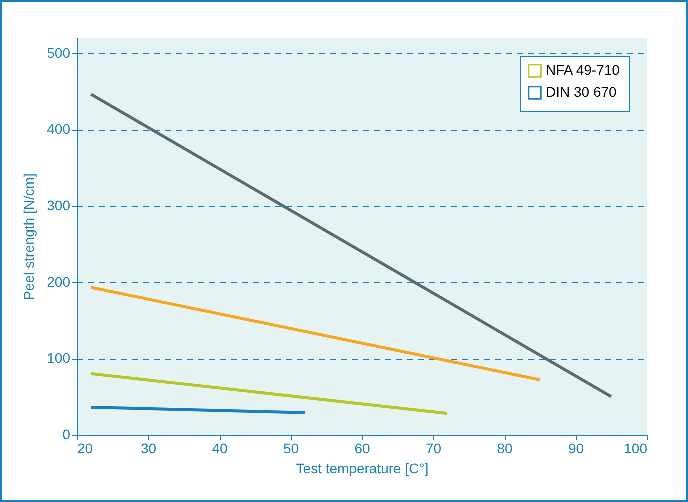  Describe the element at coordinates (583, 70) in the screenshot. I see `legend-label: NFA 49-710` at that location.